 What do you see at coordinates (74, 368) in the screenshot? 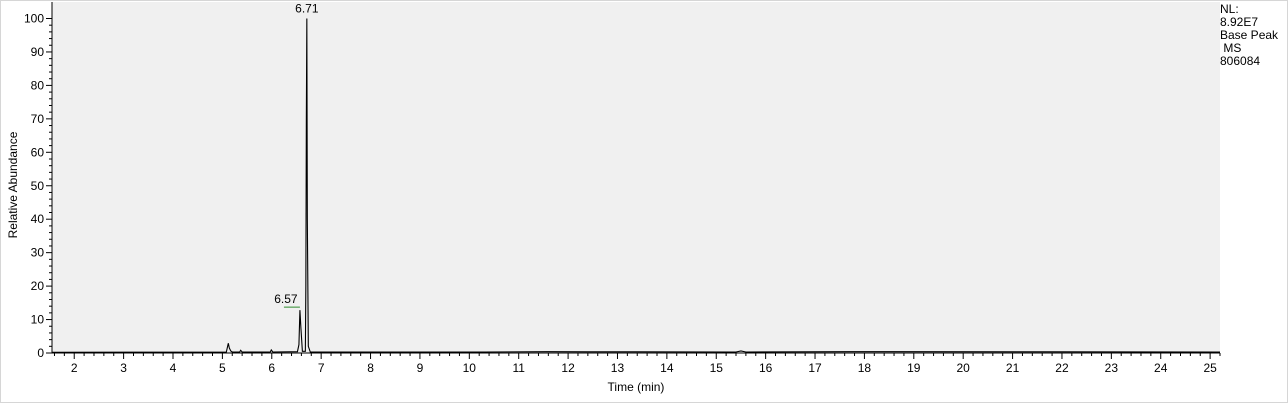
I see `x-tick-label: 2` at bounding box center [74, 368].